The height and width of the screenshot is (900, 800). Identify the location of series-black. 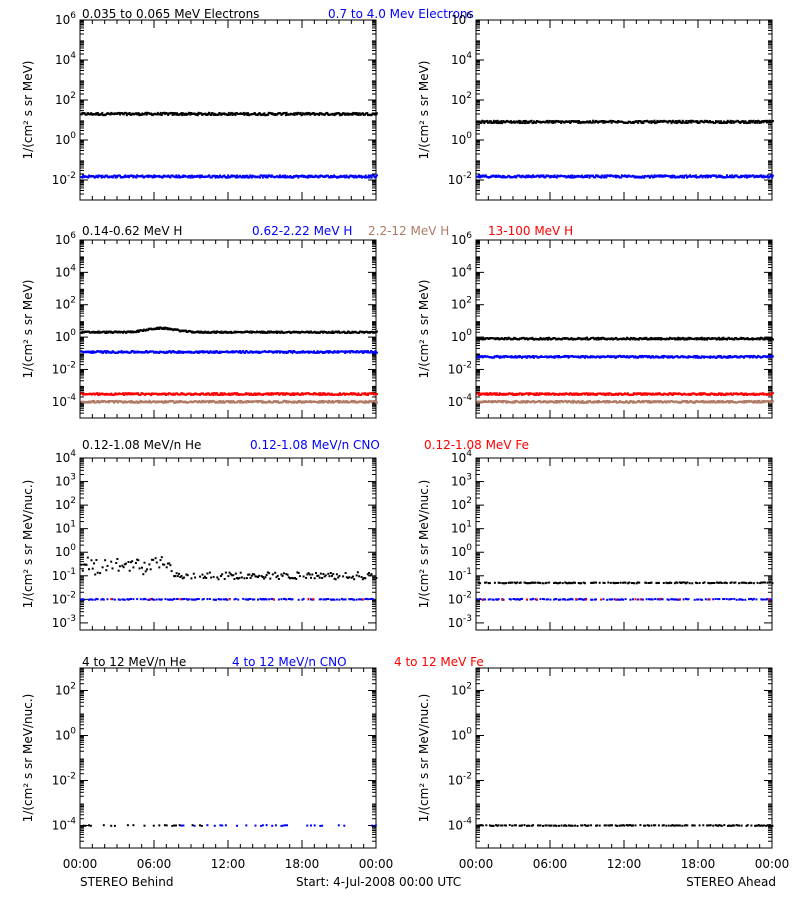
(229, 330).